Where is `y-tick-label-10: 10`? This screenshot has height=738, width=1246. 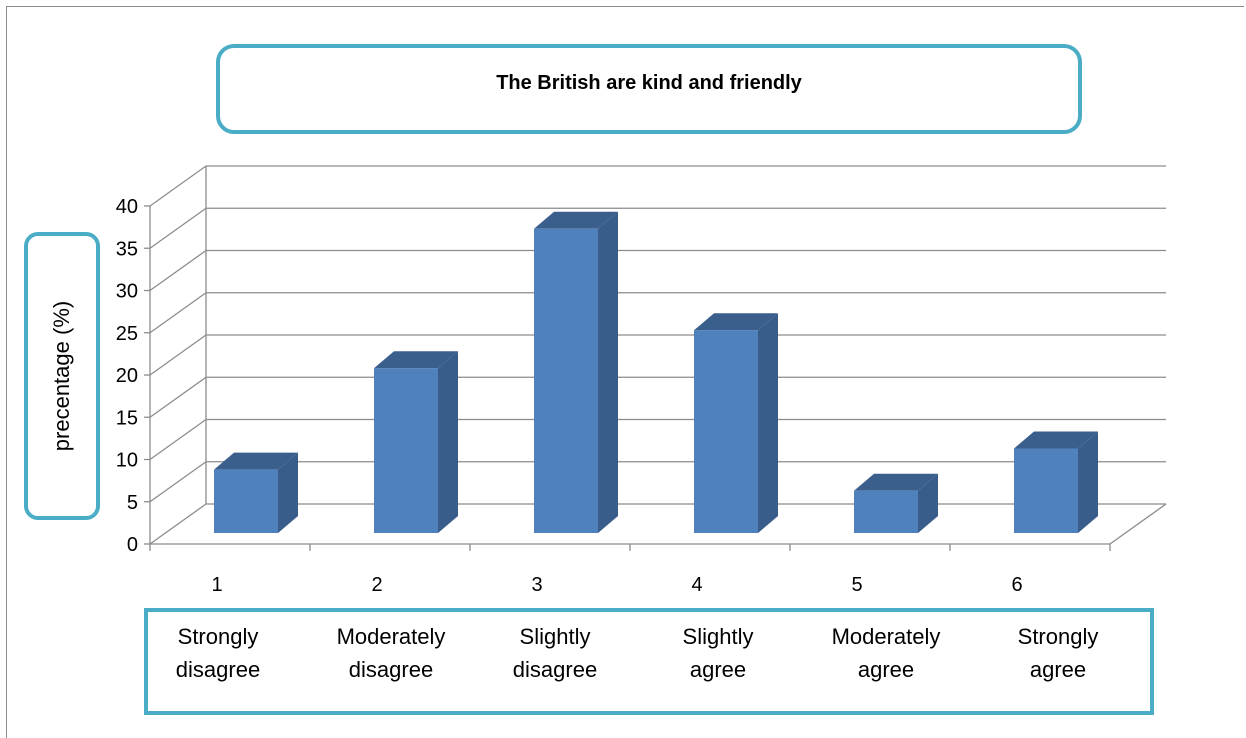 y-tick-label-10: 10 is located at coordinates (127, 461).